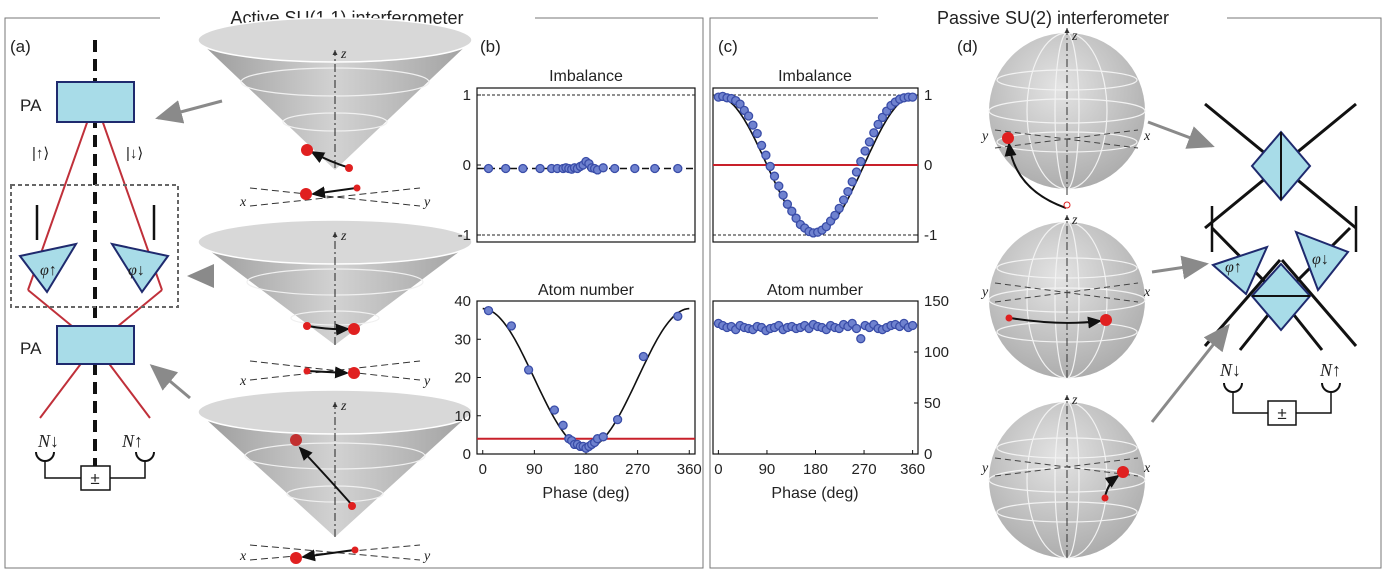 This screenshot has width=1386, height=572. What do you see at coordinates (1331, 387) in the screenshot?
I see `detector-d-right` at bounding box center [1331, 387].